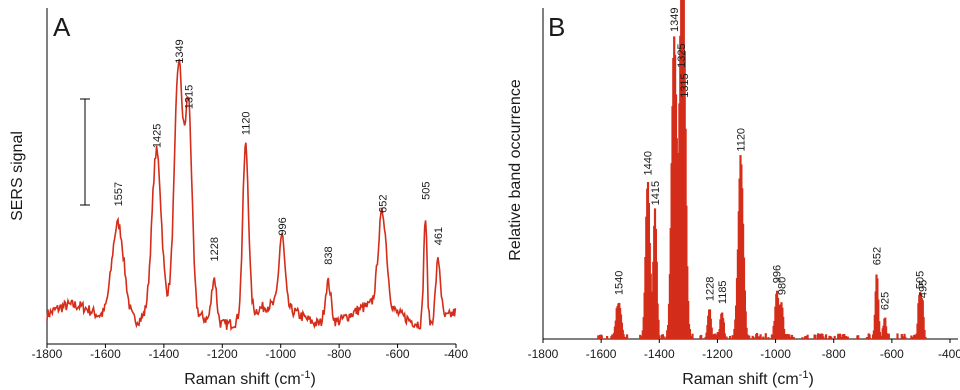 The image size is (960, 390). I want to click on panel-b-ticks: -1800 -1600 -1400 -1200 -1000 -800 -600 -400, so click(744, 350).